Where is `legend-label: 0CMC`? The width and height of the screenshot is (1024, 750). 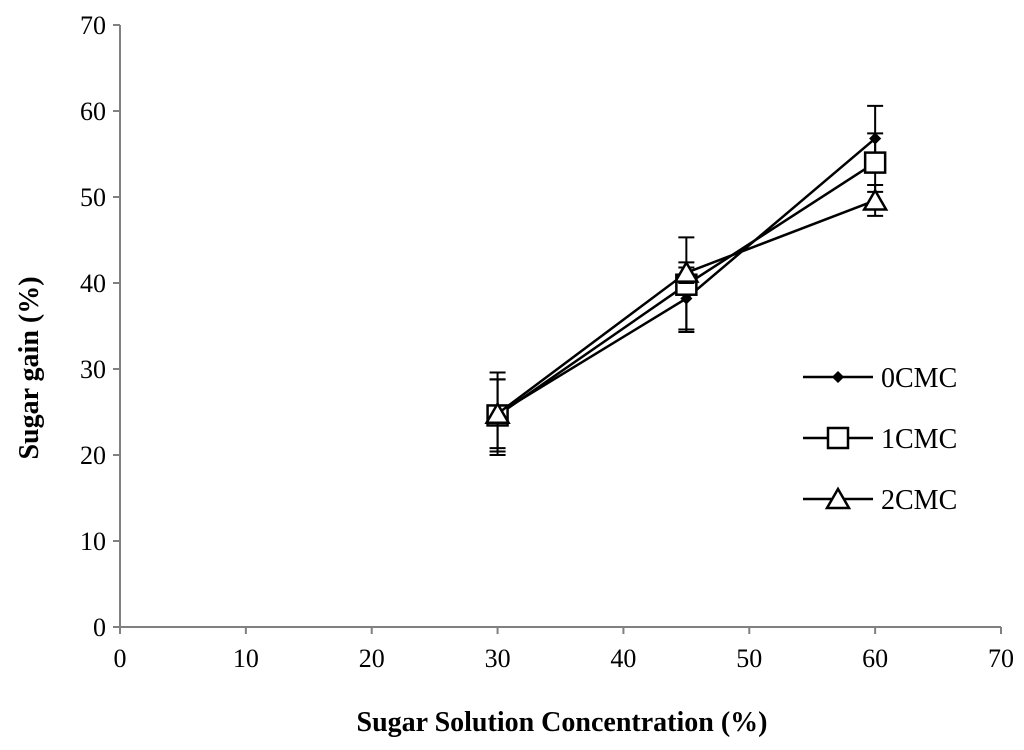
legend-label: 0CMC is located at coordinates (919, 378).